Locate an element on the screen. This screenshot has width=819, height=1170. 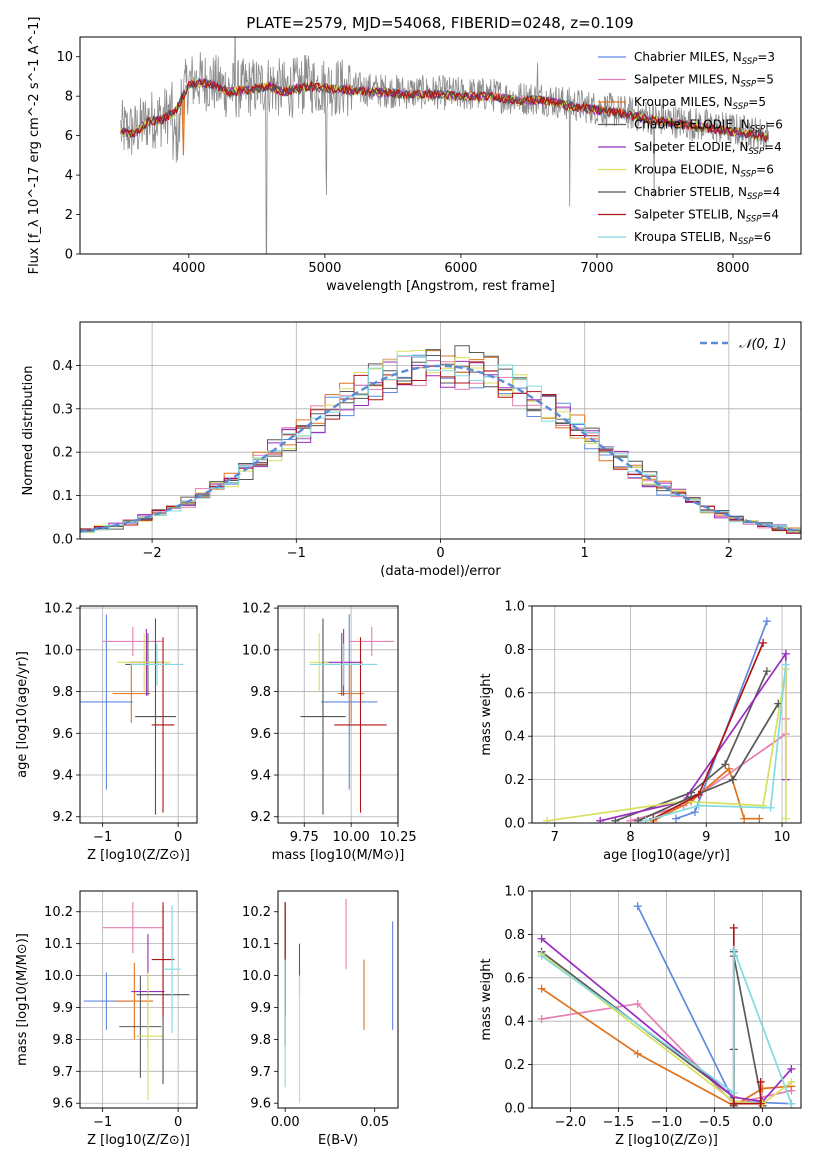
age-vs-z-plot-area is located at coordinates (132, 714).